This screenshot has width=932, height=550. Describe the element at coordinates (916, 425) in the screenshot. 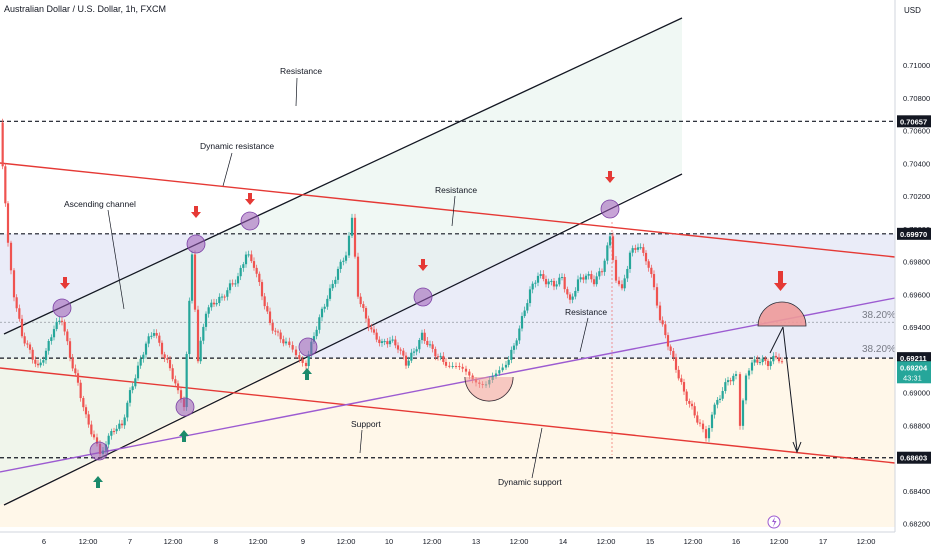

I see `price-tick-label: 0.68800` at that location.